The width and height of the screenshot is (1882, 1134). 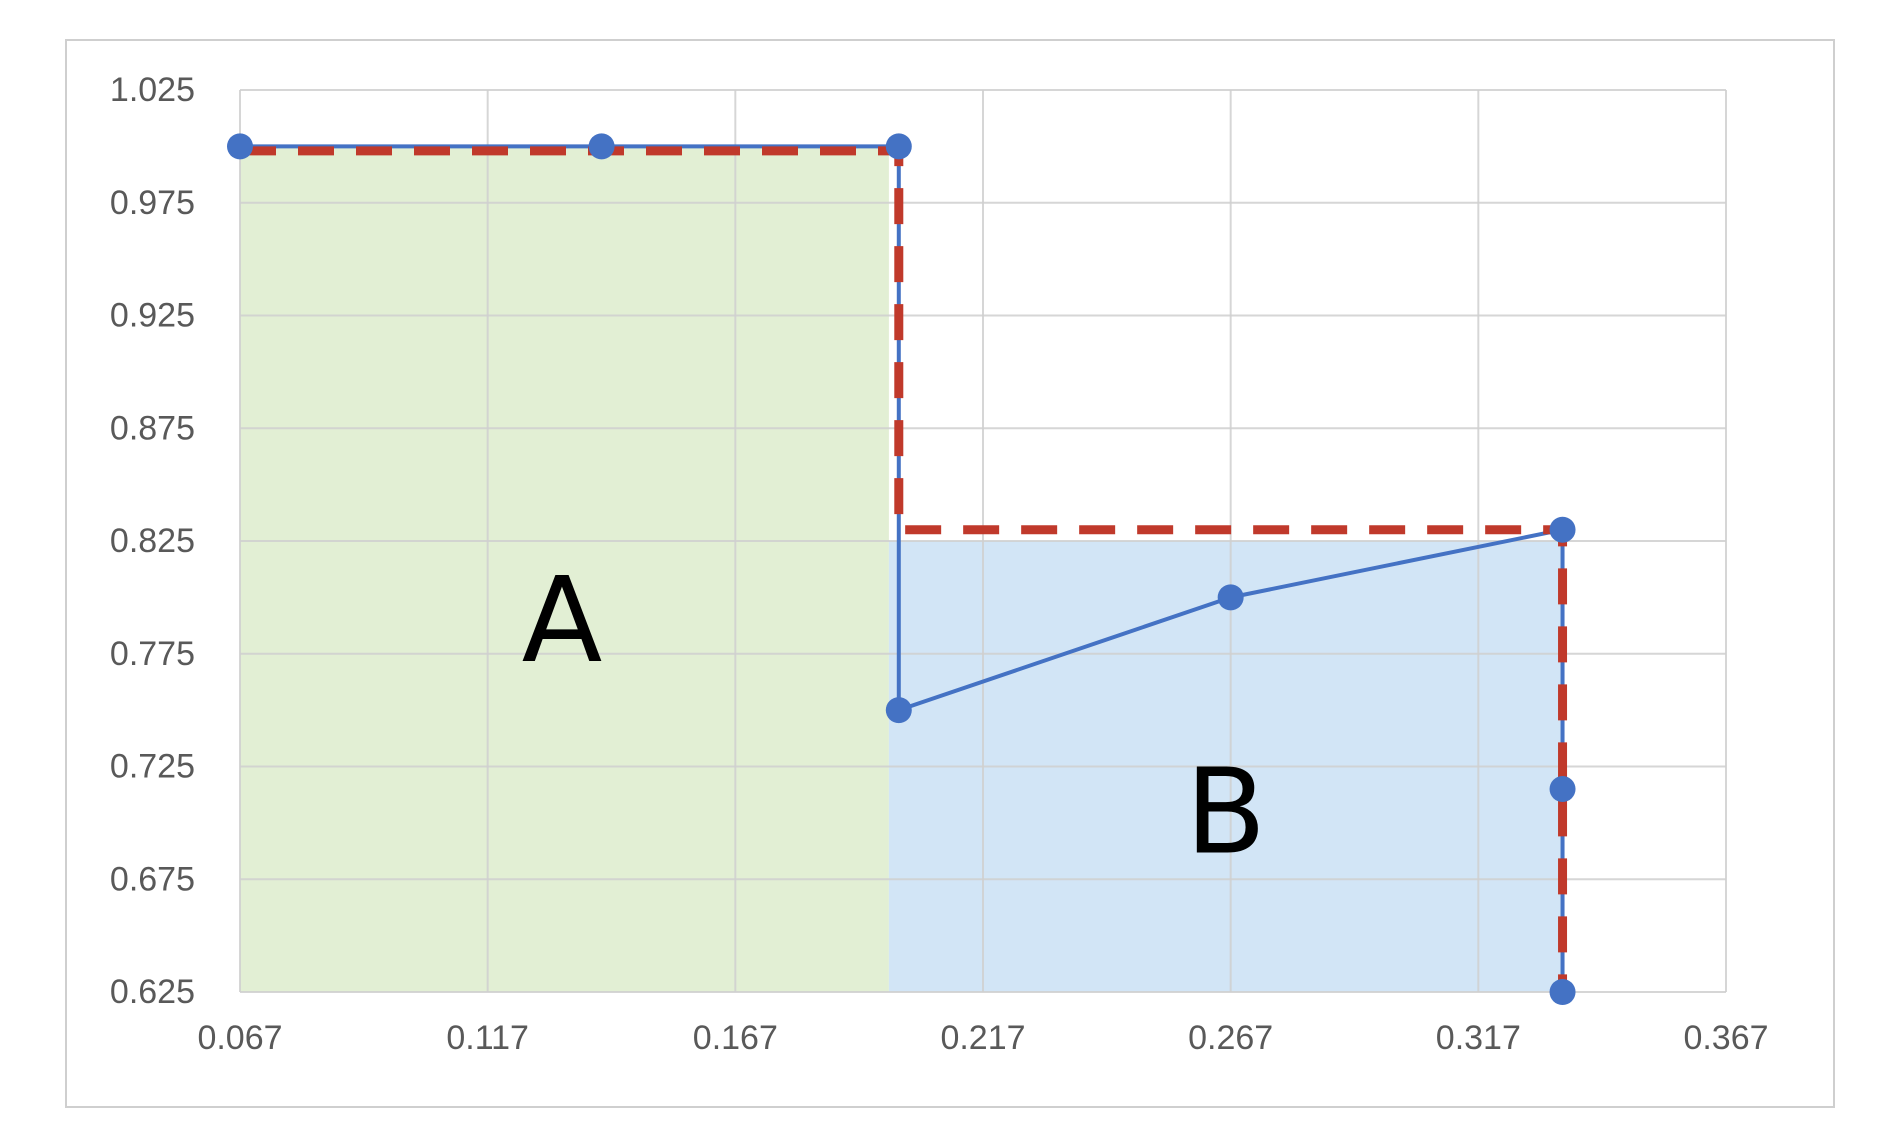 I want to click on y-tick-label: 0.725, so click(x=152, y=767).